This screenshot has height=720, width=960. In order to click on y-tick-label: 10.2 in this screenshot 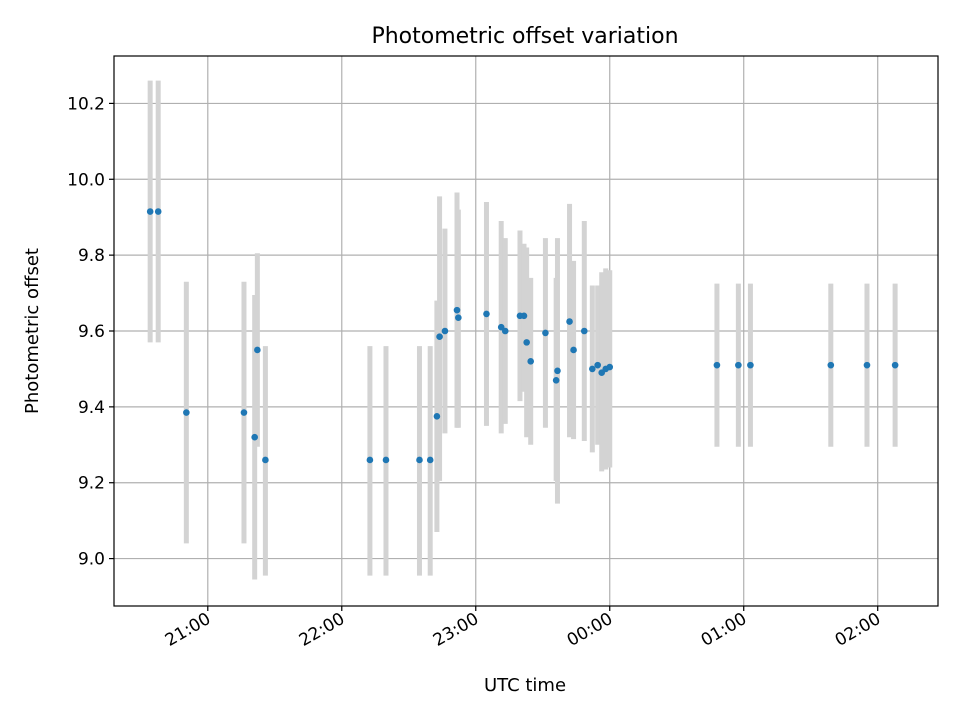, I will do `click(86, 104)`.